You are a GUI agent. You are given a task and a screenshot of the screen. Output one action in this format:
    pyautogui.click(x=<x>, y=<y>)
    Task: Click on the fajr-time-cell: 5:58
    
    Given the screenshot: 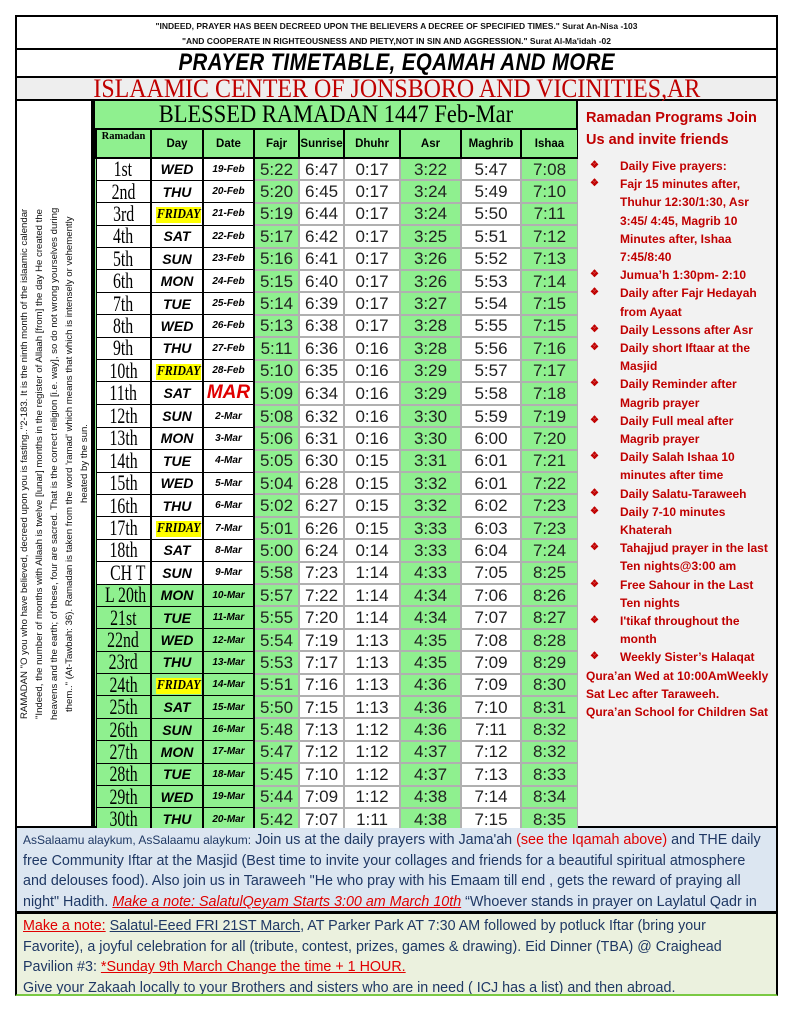 What is the action you would take?
    pyautogui.click(x=276, y=573)
    